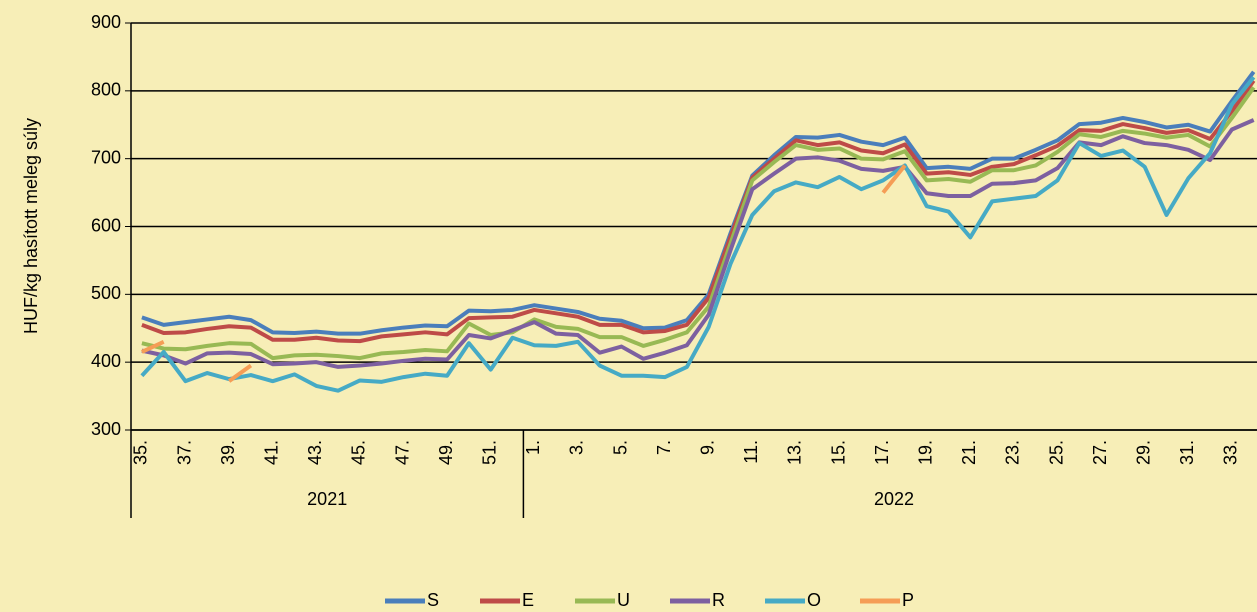  What do you see at coordinates (795, 452) in the screenshot?
I see `x-tick-label: 13.` at bounding box center [795, 452].